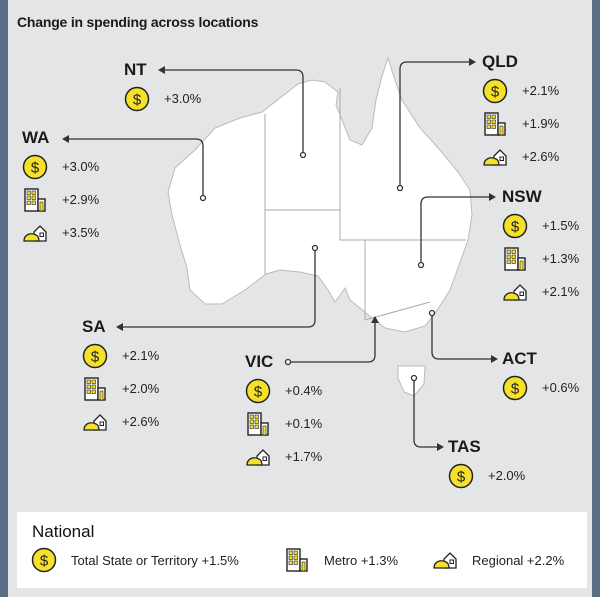 The image size is (600, 597). What do you see at coordinates (500, 61) in the screenshot?
I see `state-name: QLD` at bounding box center [500, 61].